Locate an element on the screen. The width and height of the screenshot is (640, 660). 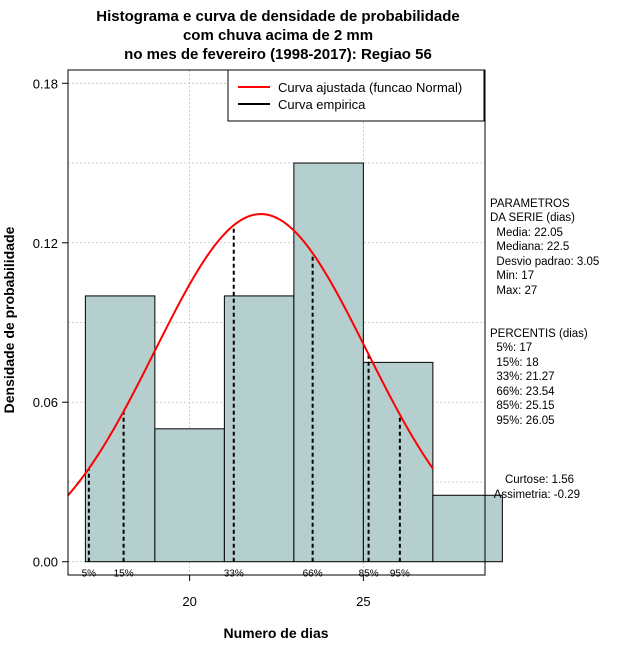
x-tick-label: 25 is located at coordinates (363, 601).